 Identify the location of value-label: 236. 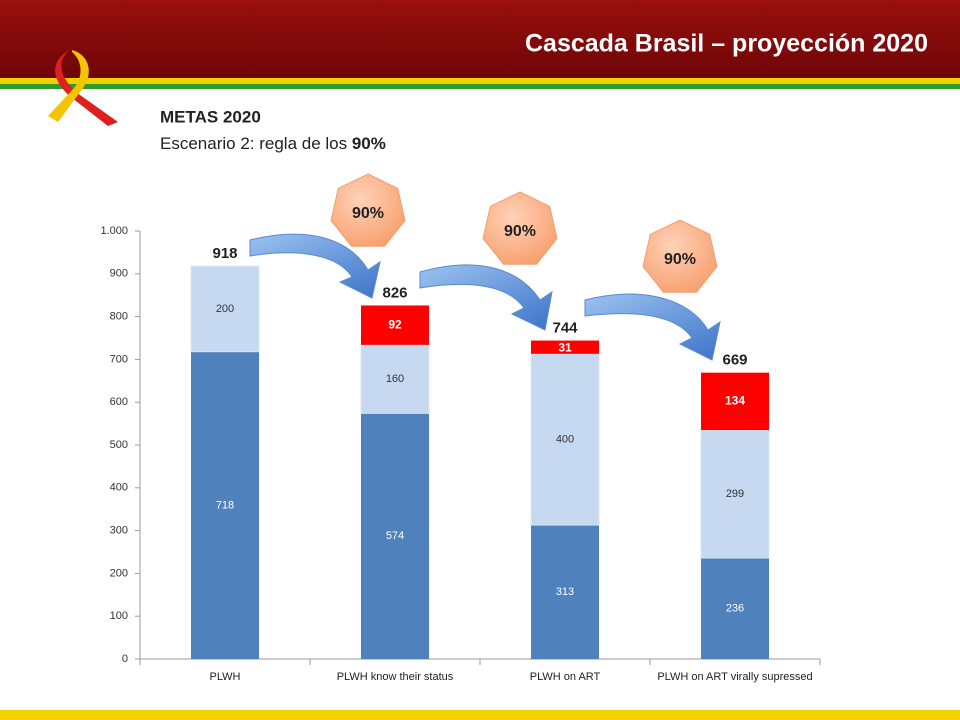
(735, 608).